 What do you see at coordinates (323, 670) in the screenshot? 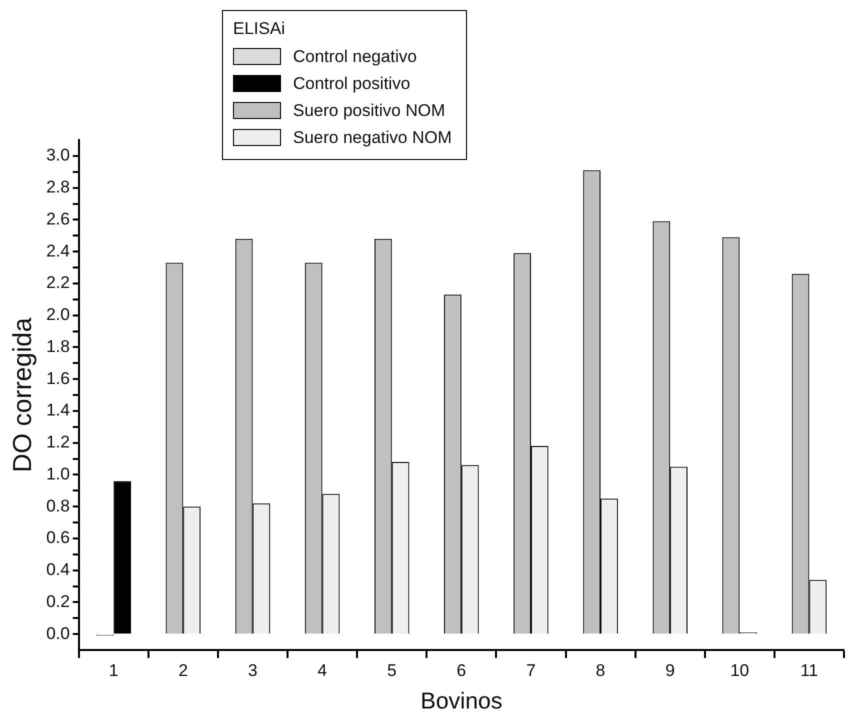
I see `x-tick-label: 4` at bounding box center [323, 670].